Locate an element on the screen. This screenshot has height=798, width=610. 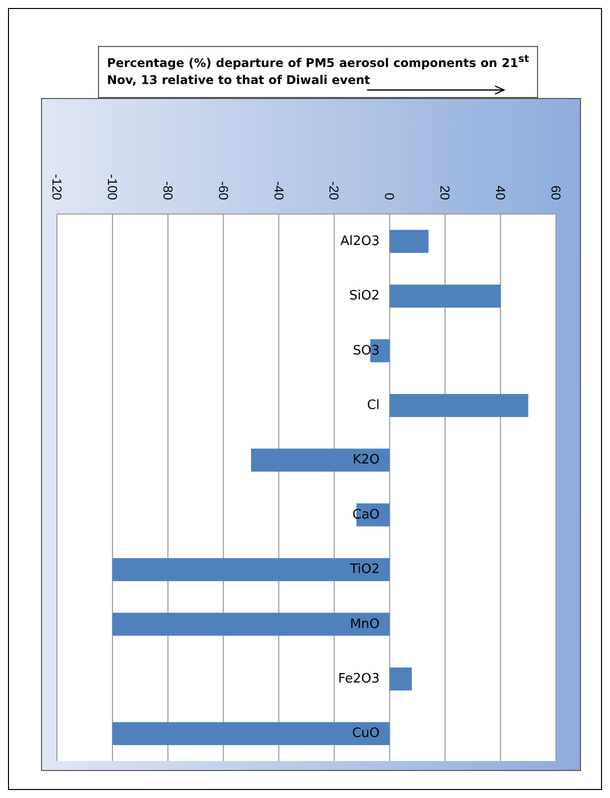
x-tick-label: -100 is located at coordinates (112, 187).